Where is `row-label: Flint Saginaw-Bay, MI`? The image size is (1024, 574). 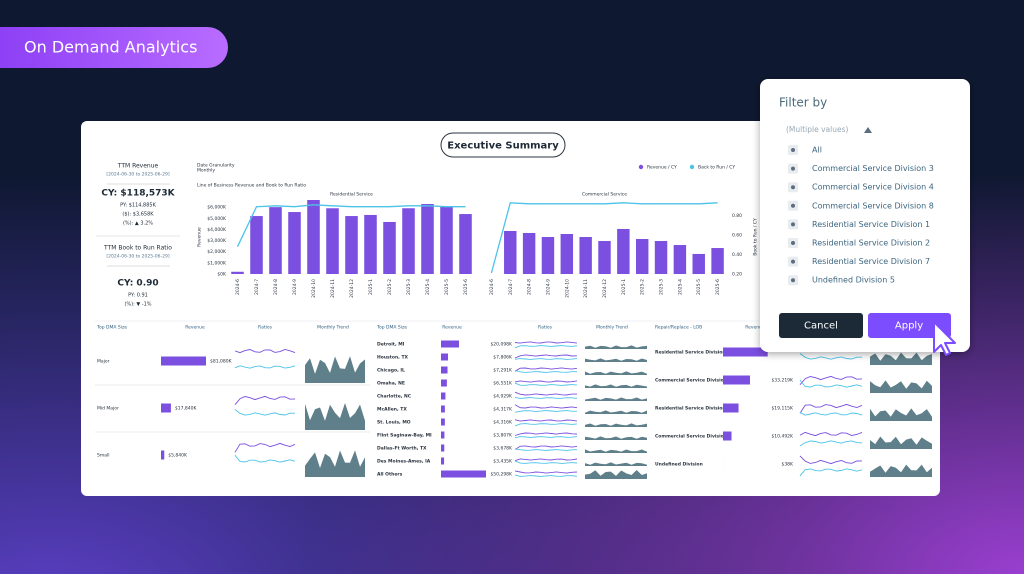
row-label: Flint Saginaw-Bay, MI is located at coordinates (404, 436).